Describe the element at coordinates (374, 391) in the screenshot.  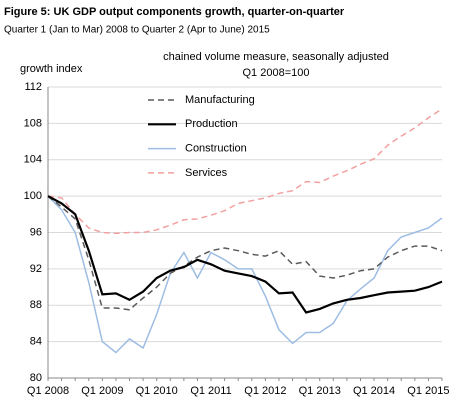
I see `x-tick-label: Q1 2014` at that location.